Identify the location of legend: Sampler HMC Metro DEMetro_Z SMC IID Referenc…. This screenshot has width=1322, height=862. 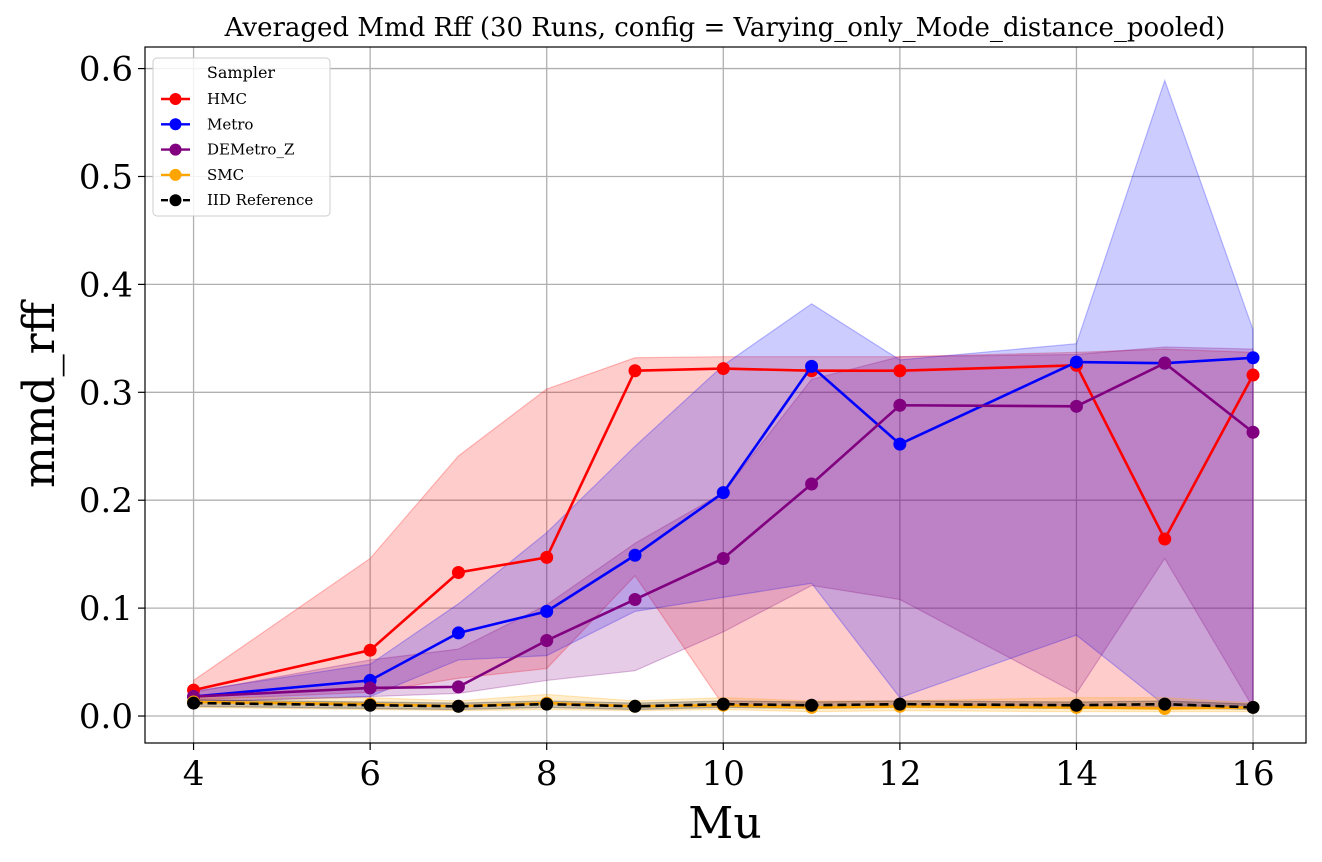
(241, 137).